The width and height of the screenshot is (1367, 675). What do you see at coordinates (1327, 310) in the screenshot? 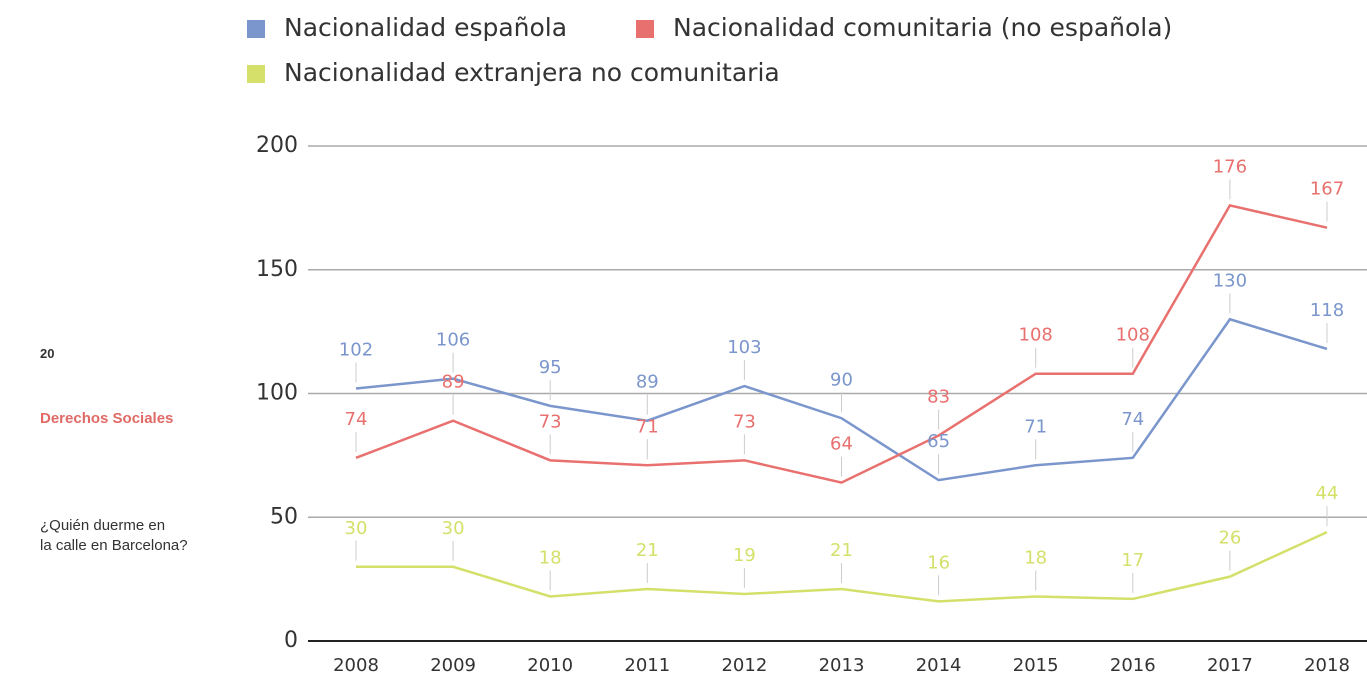
I see `data-label: 118` at bounding box center [1327, 310].